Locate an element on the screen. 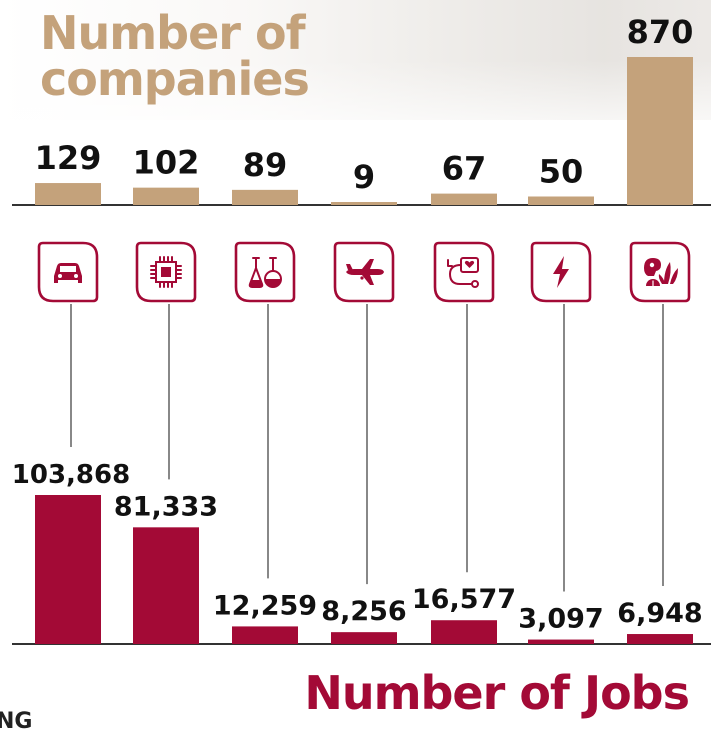 This screenshot has width=711, height=734. companies-value-label: 9 is located at coordinates (364, 177).